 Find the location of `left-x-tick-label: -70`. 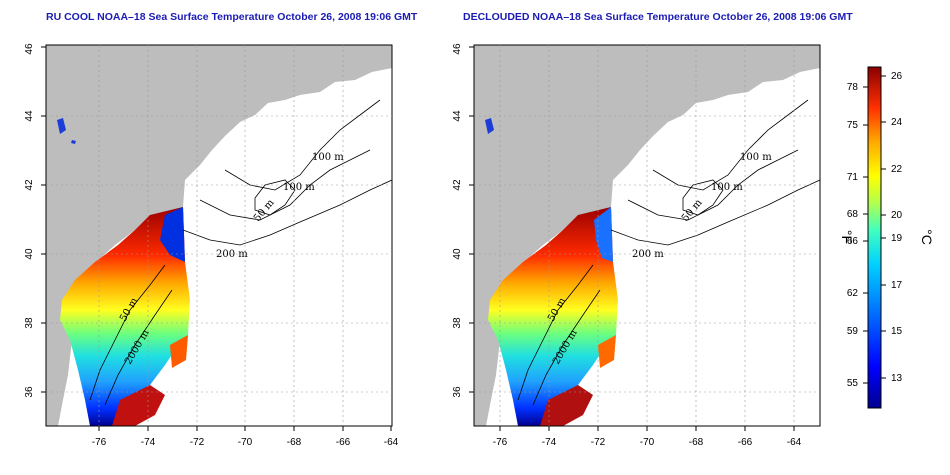

left-x-tick-label: -70 is located at coordinates (245, 442).